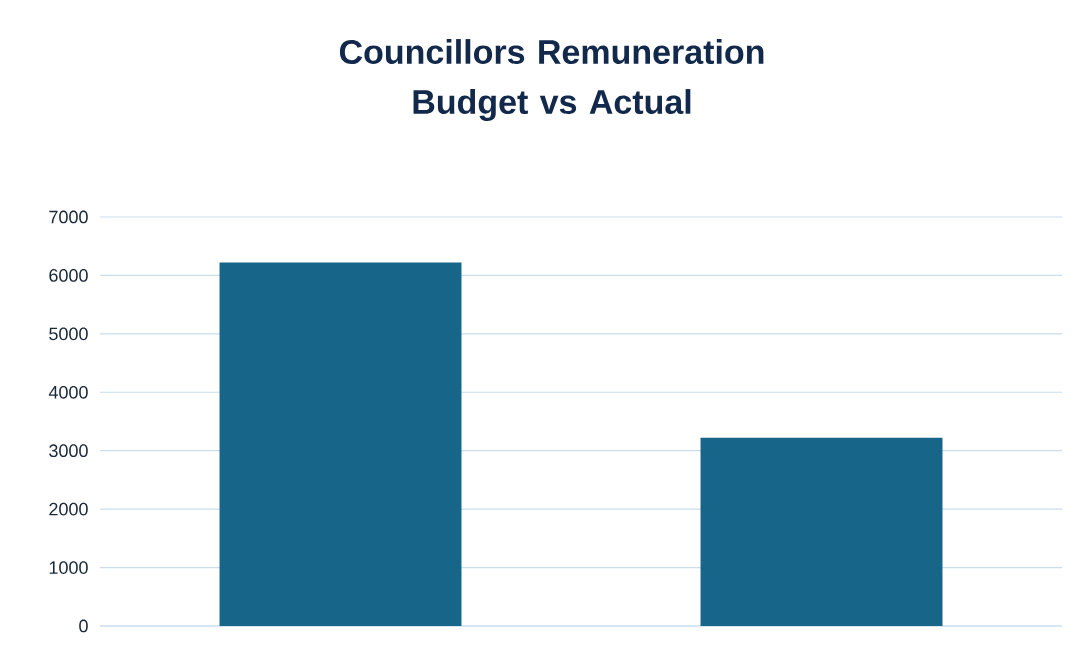 The height and width of the screenshot is (647, 1079). What do you see at coordinates (68, 334) in the screenshot?
I see `y-tick-label: 5000` at bounding box center [68, 334].